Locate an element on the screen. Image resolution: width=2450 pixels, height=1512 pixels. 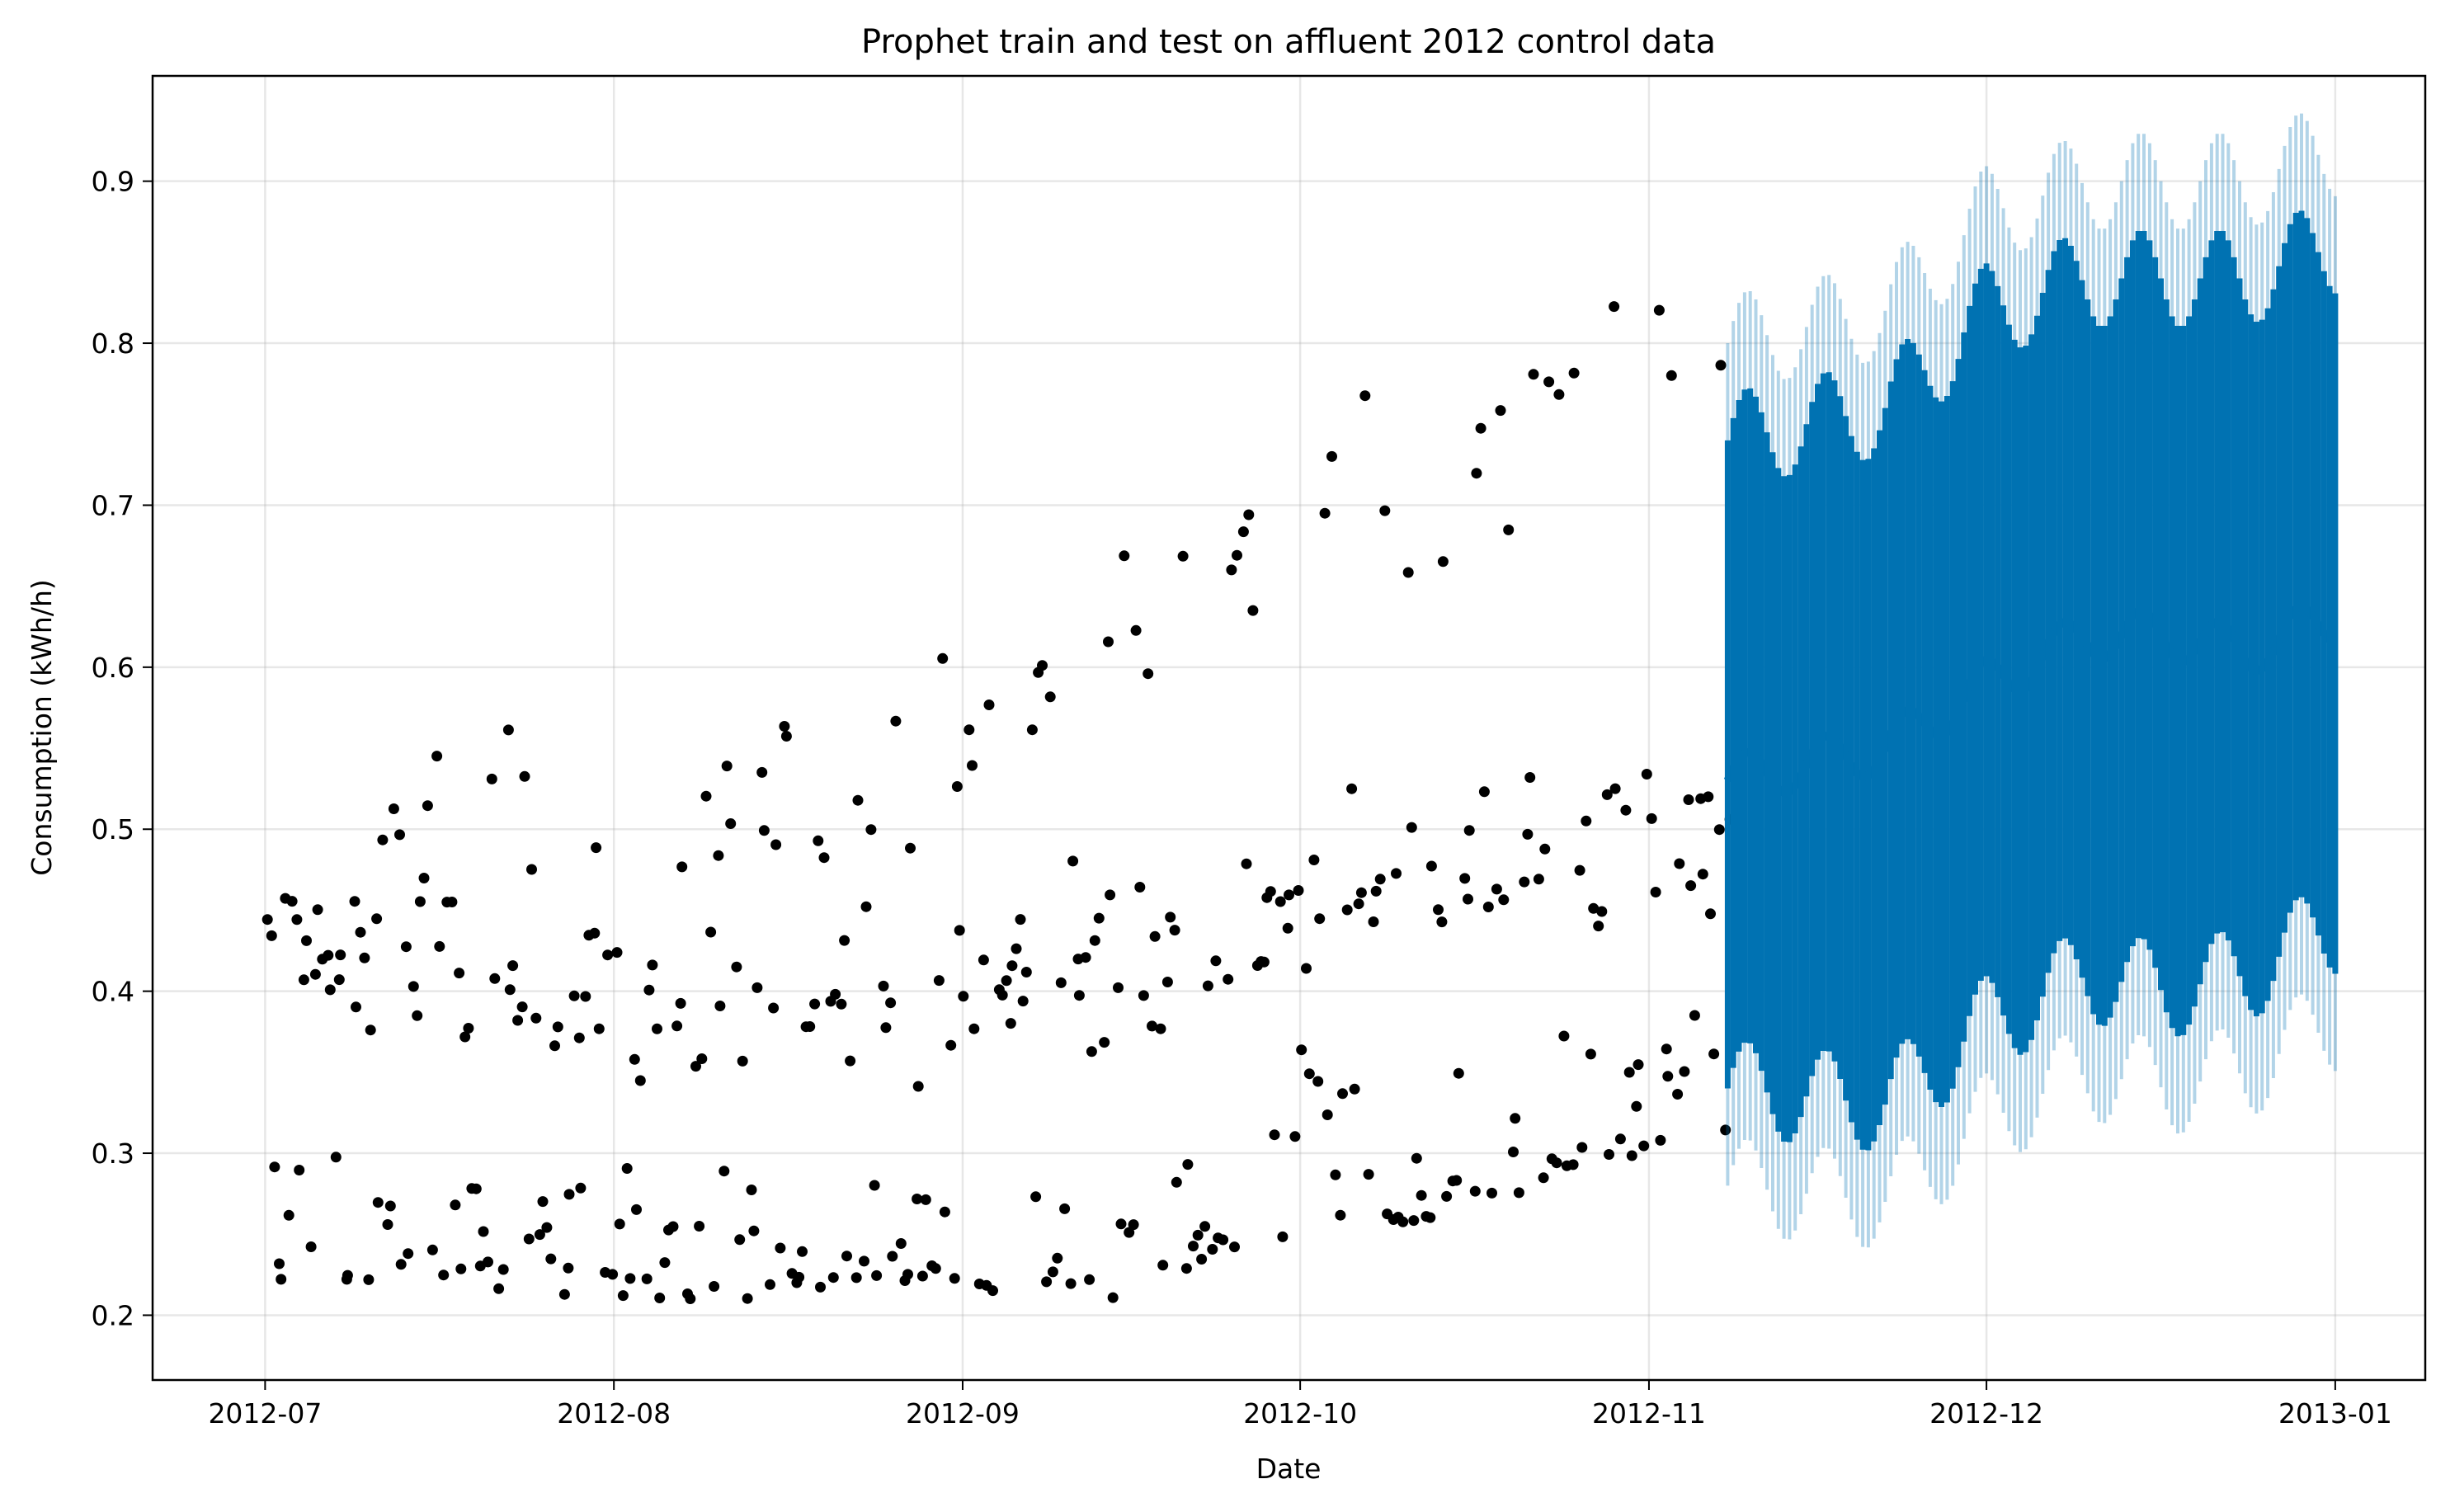
forecast-trend-line is located at coordinates (2030, 700).